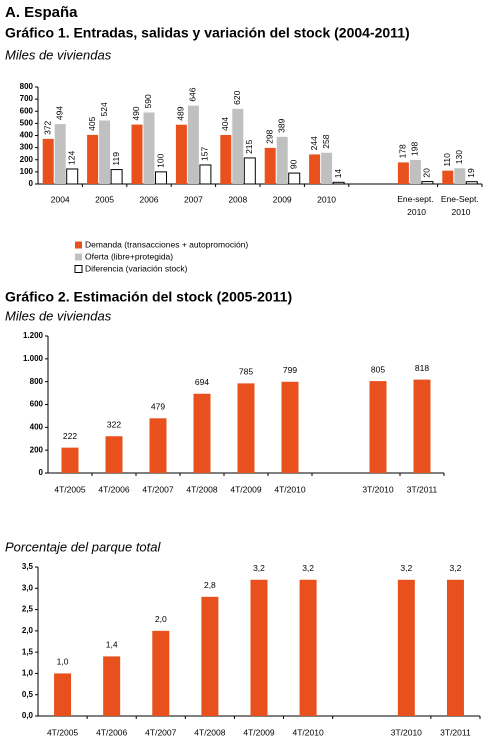 The image size is (490, 753). I want to click on y-tick-label: 1.000, so click(33, 358).